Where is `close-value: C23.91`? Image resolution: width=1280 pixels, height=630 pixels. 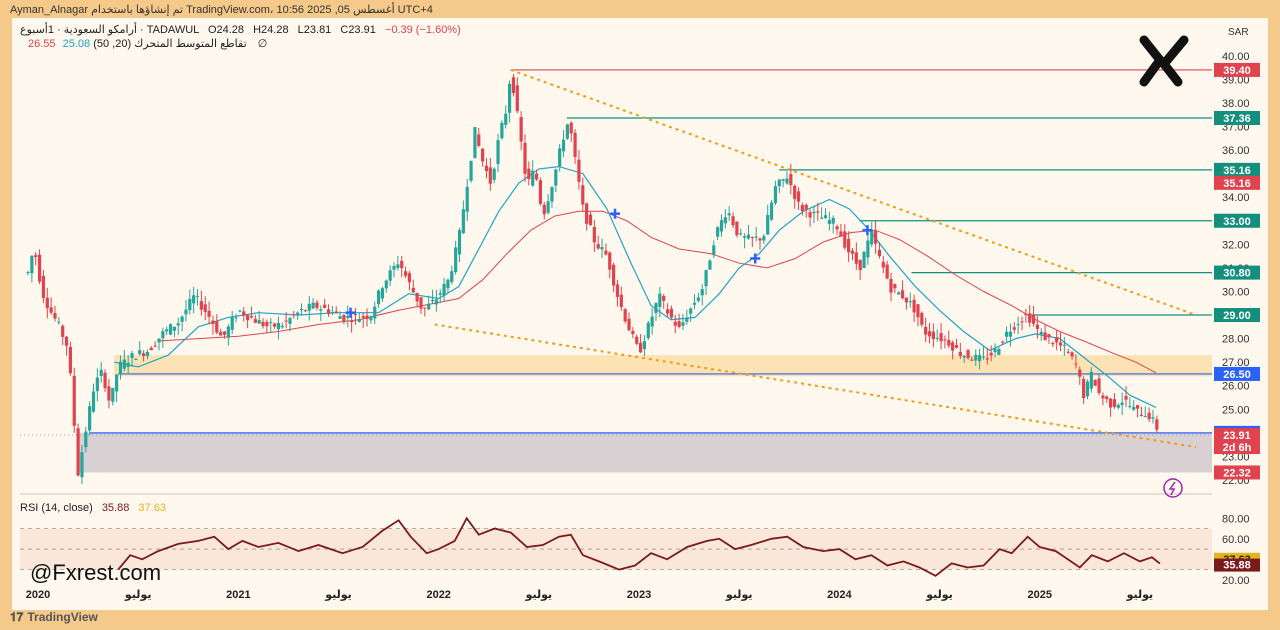 close-value: C23.91 is located at coordinates (358, 30).